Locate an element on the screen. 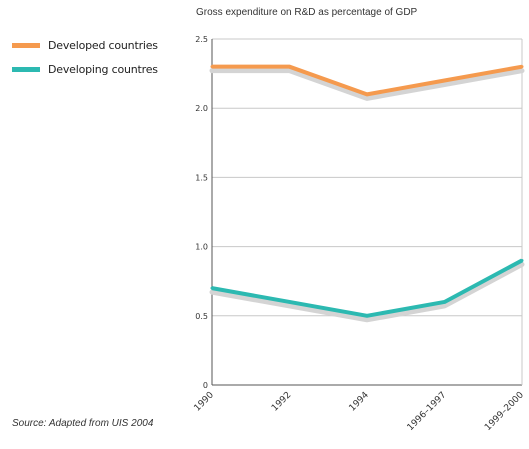  x-tick-label: 1992 is located at coordinates (281, 401).